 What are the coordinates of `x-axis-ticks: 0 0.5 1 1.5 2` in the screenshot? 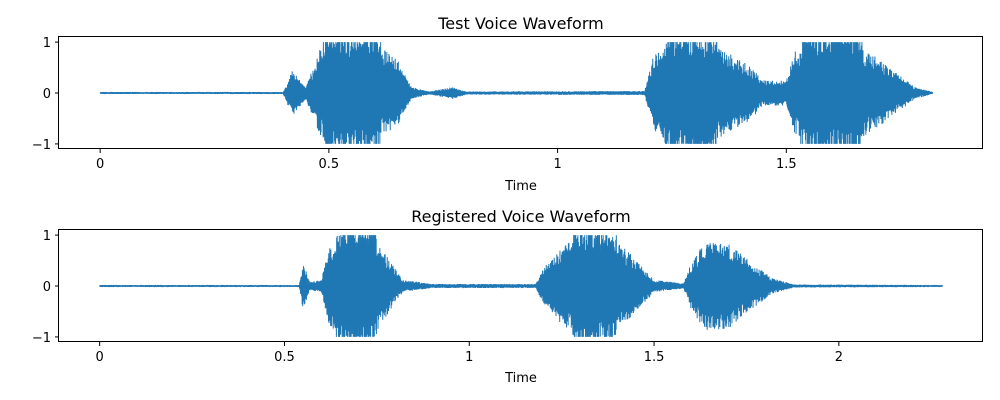 It's located at (469, 353).